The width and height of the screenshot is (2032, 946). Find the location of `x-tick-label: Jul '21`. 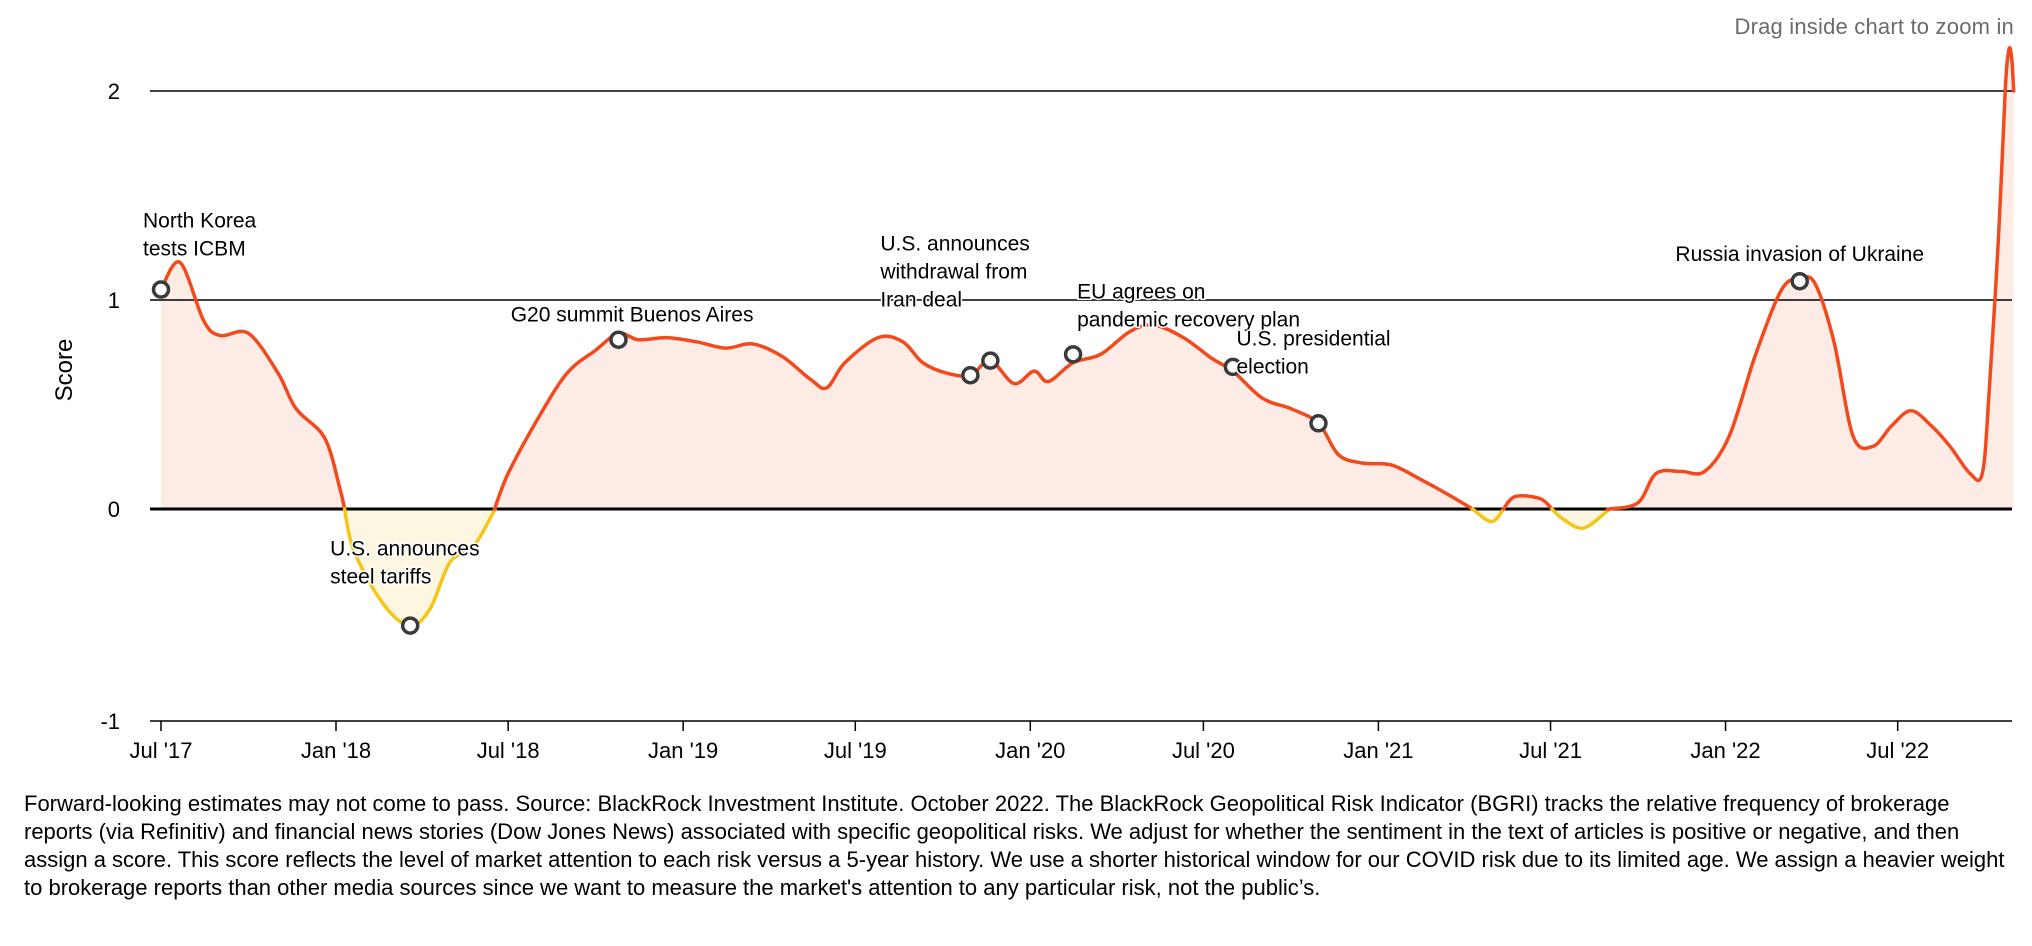

x-tick-label: Jul '21 is located at coordinates (1550, 750).